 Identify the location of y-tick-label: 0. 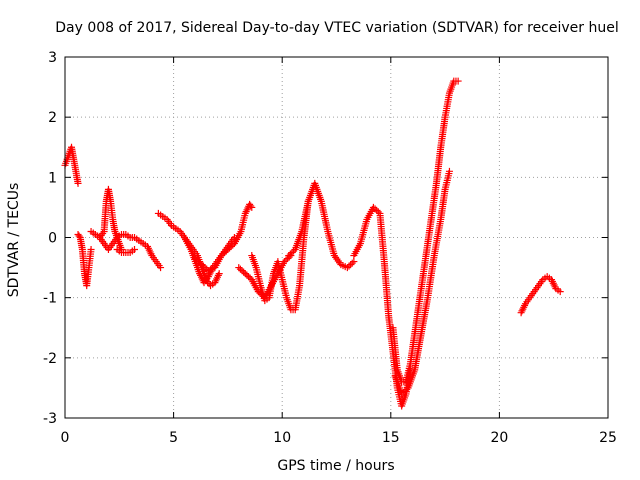
(52, 239).